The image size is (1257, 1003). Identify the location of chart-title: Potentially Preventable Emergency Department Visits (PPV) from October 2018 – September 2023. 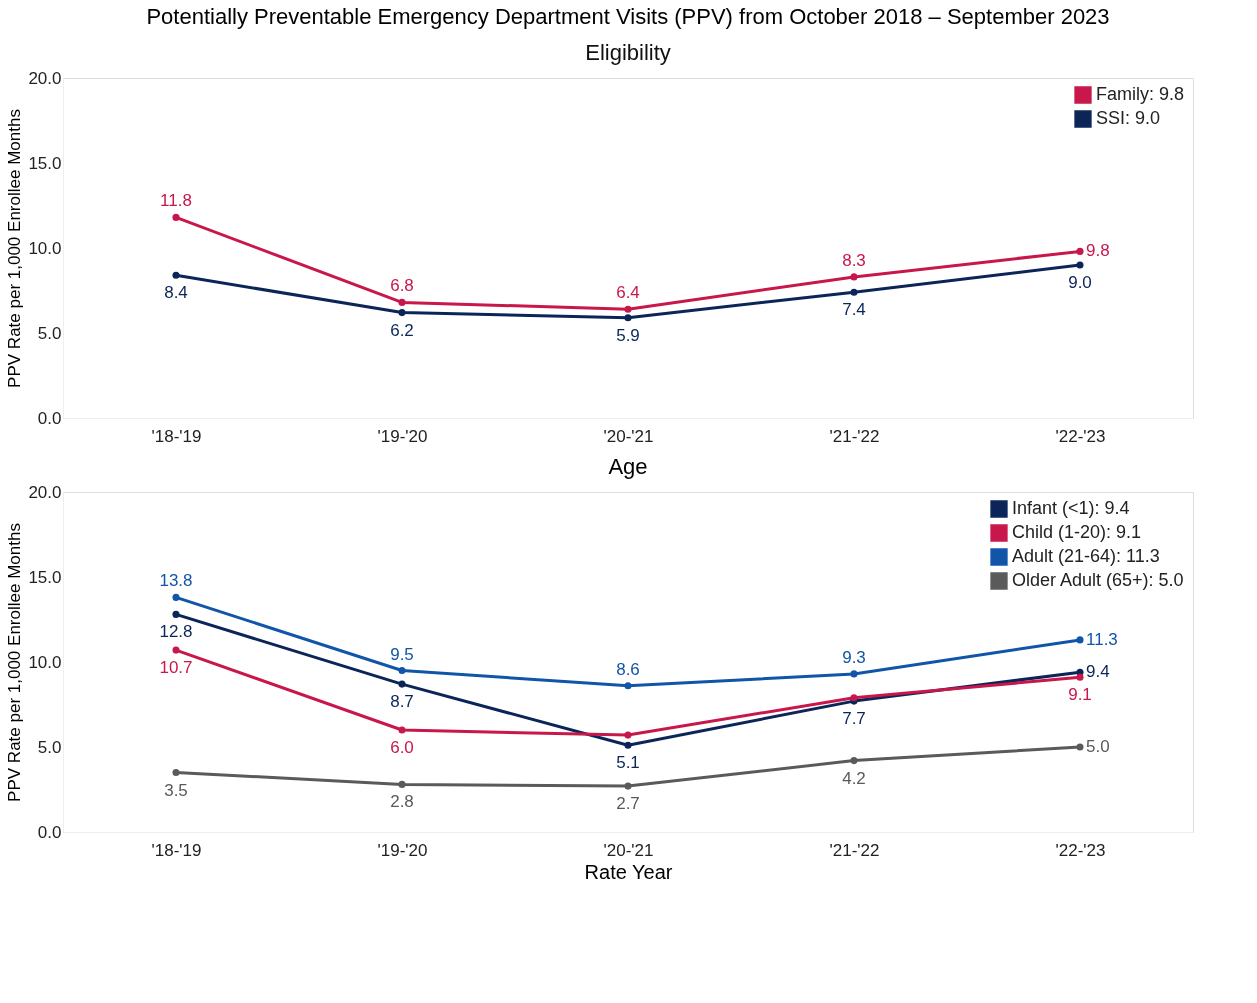
(628, 16).